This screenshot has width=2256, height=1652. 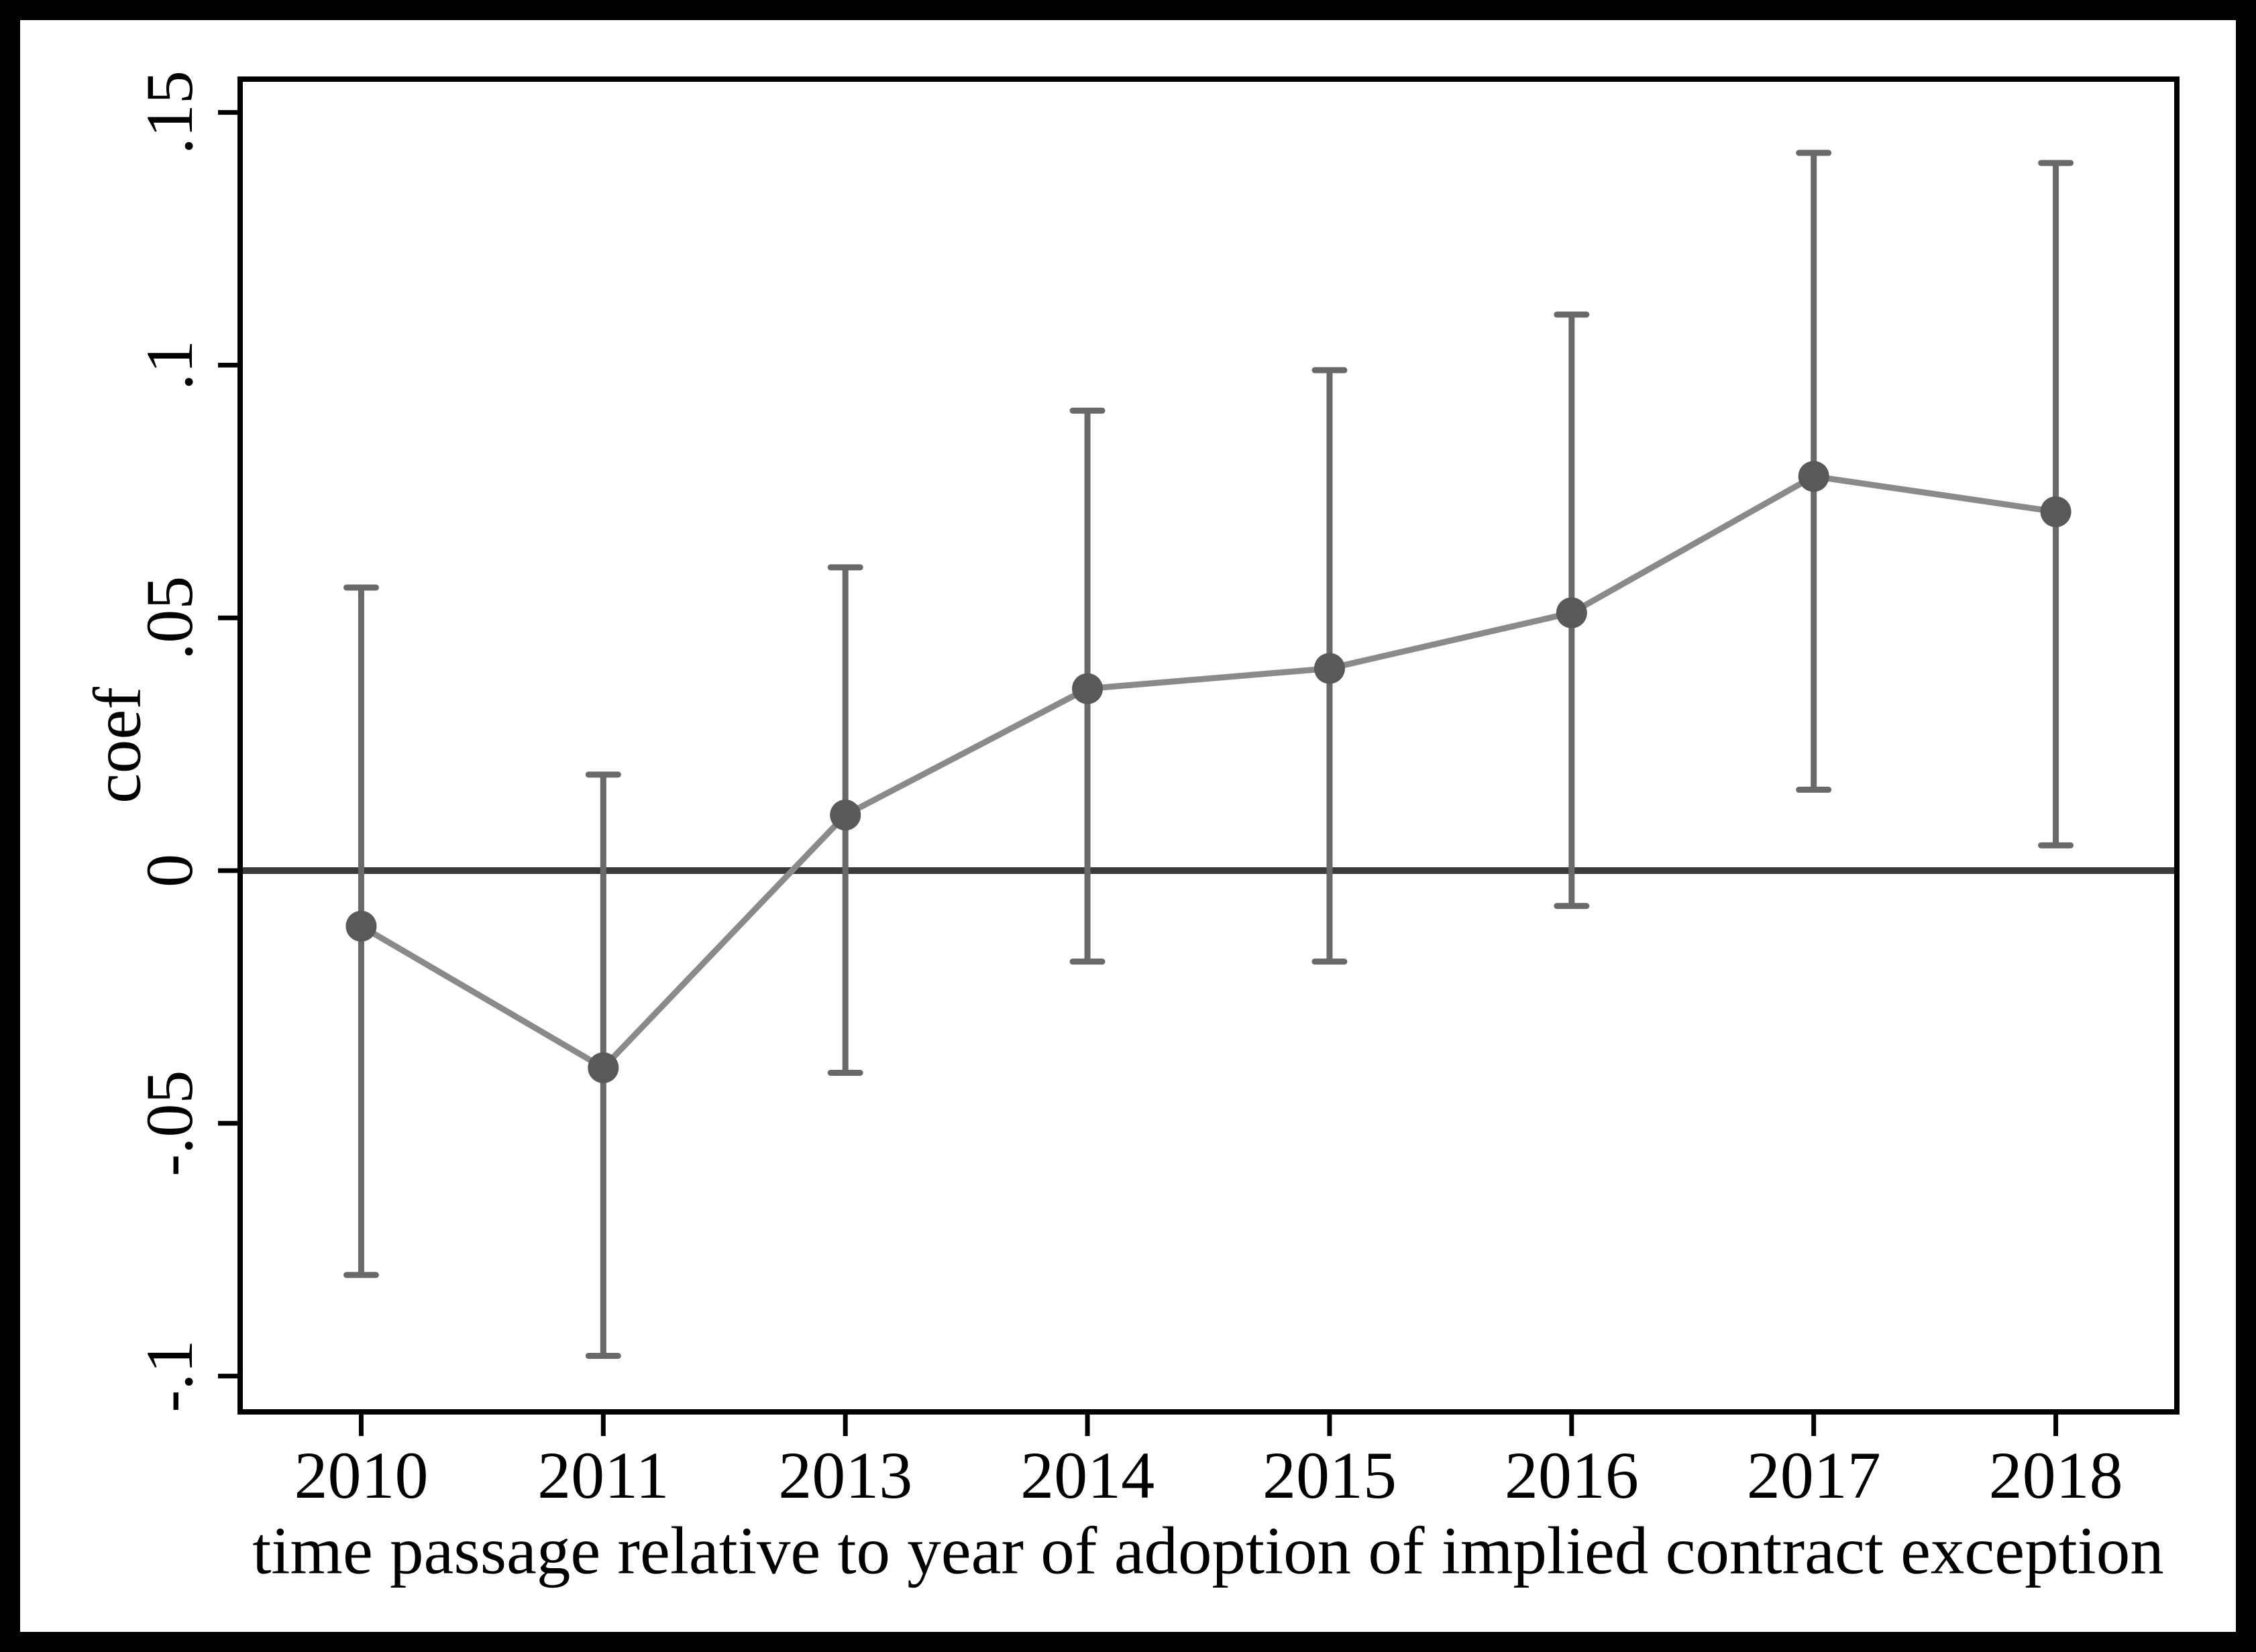 I want to click on data-point-2018, so click(x=2056, y=511).